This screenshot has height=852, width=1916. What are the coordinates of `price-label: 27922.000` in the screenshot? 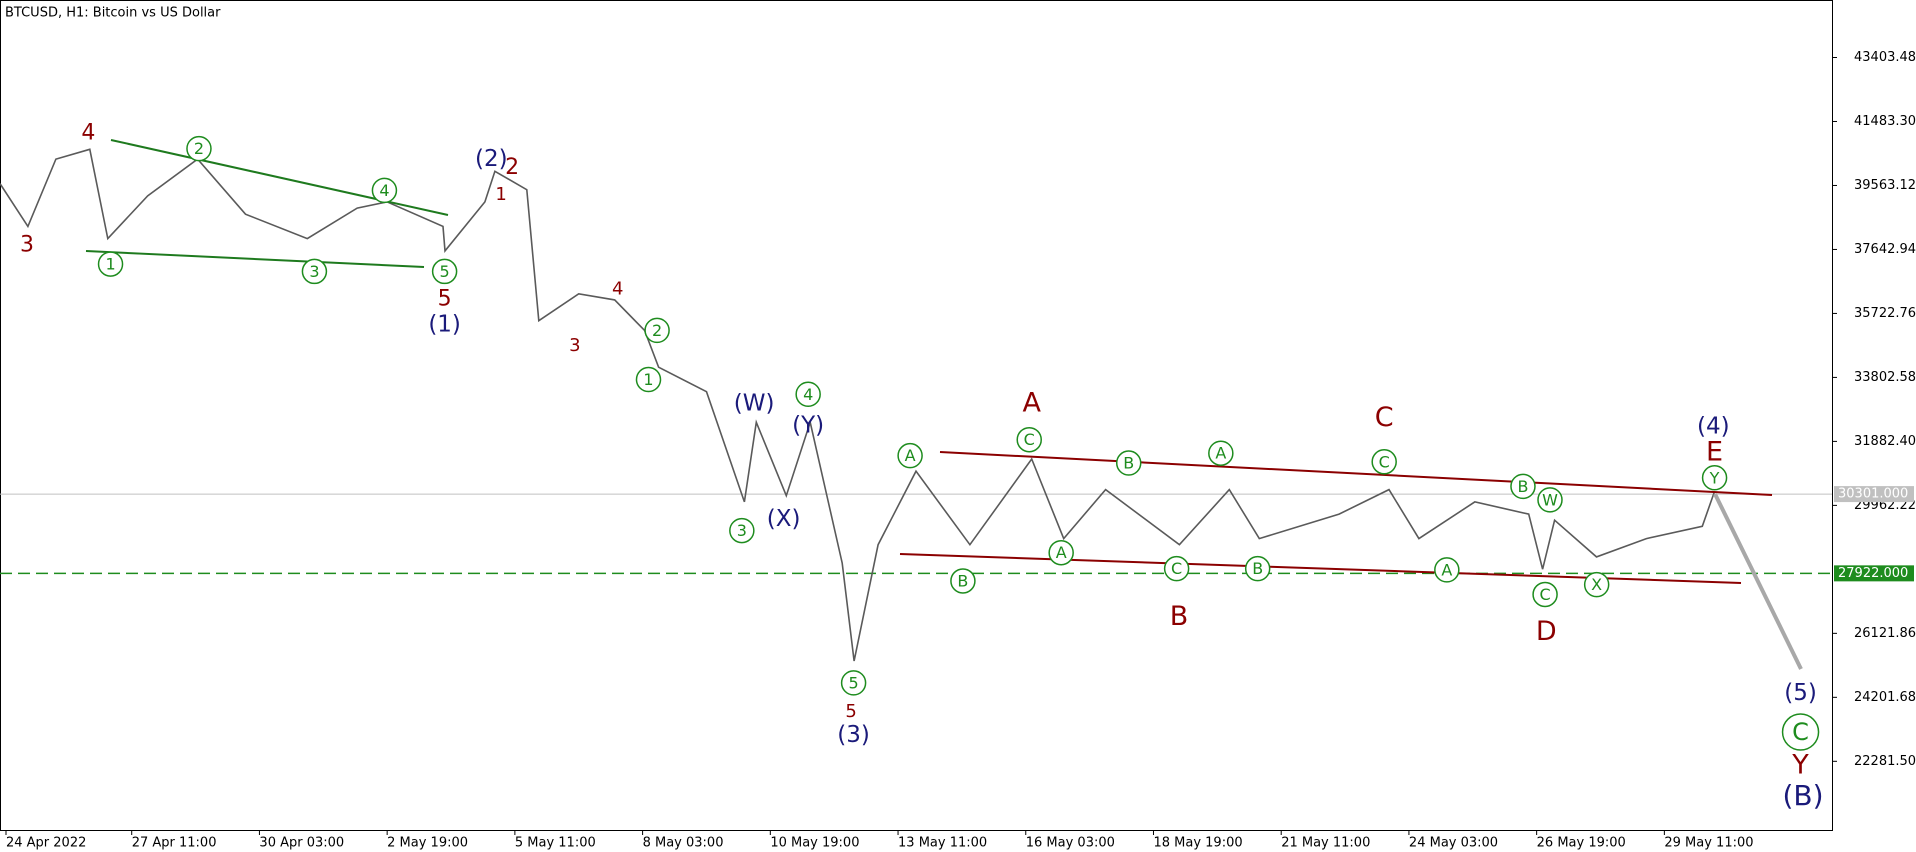 It's located at (1873, 573).